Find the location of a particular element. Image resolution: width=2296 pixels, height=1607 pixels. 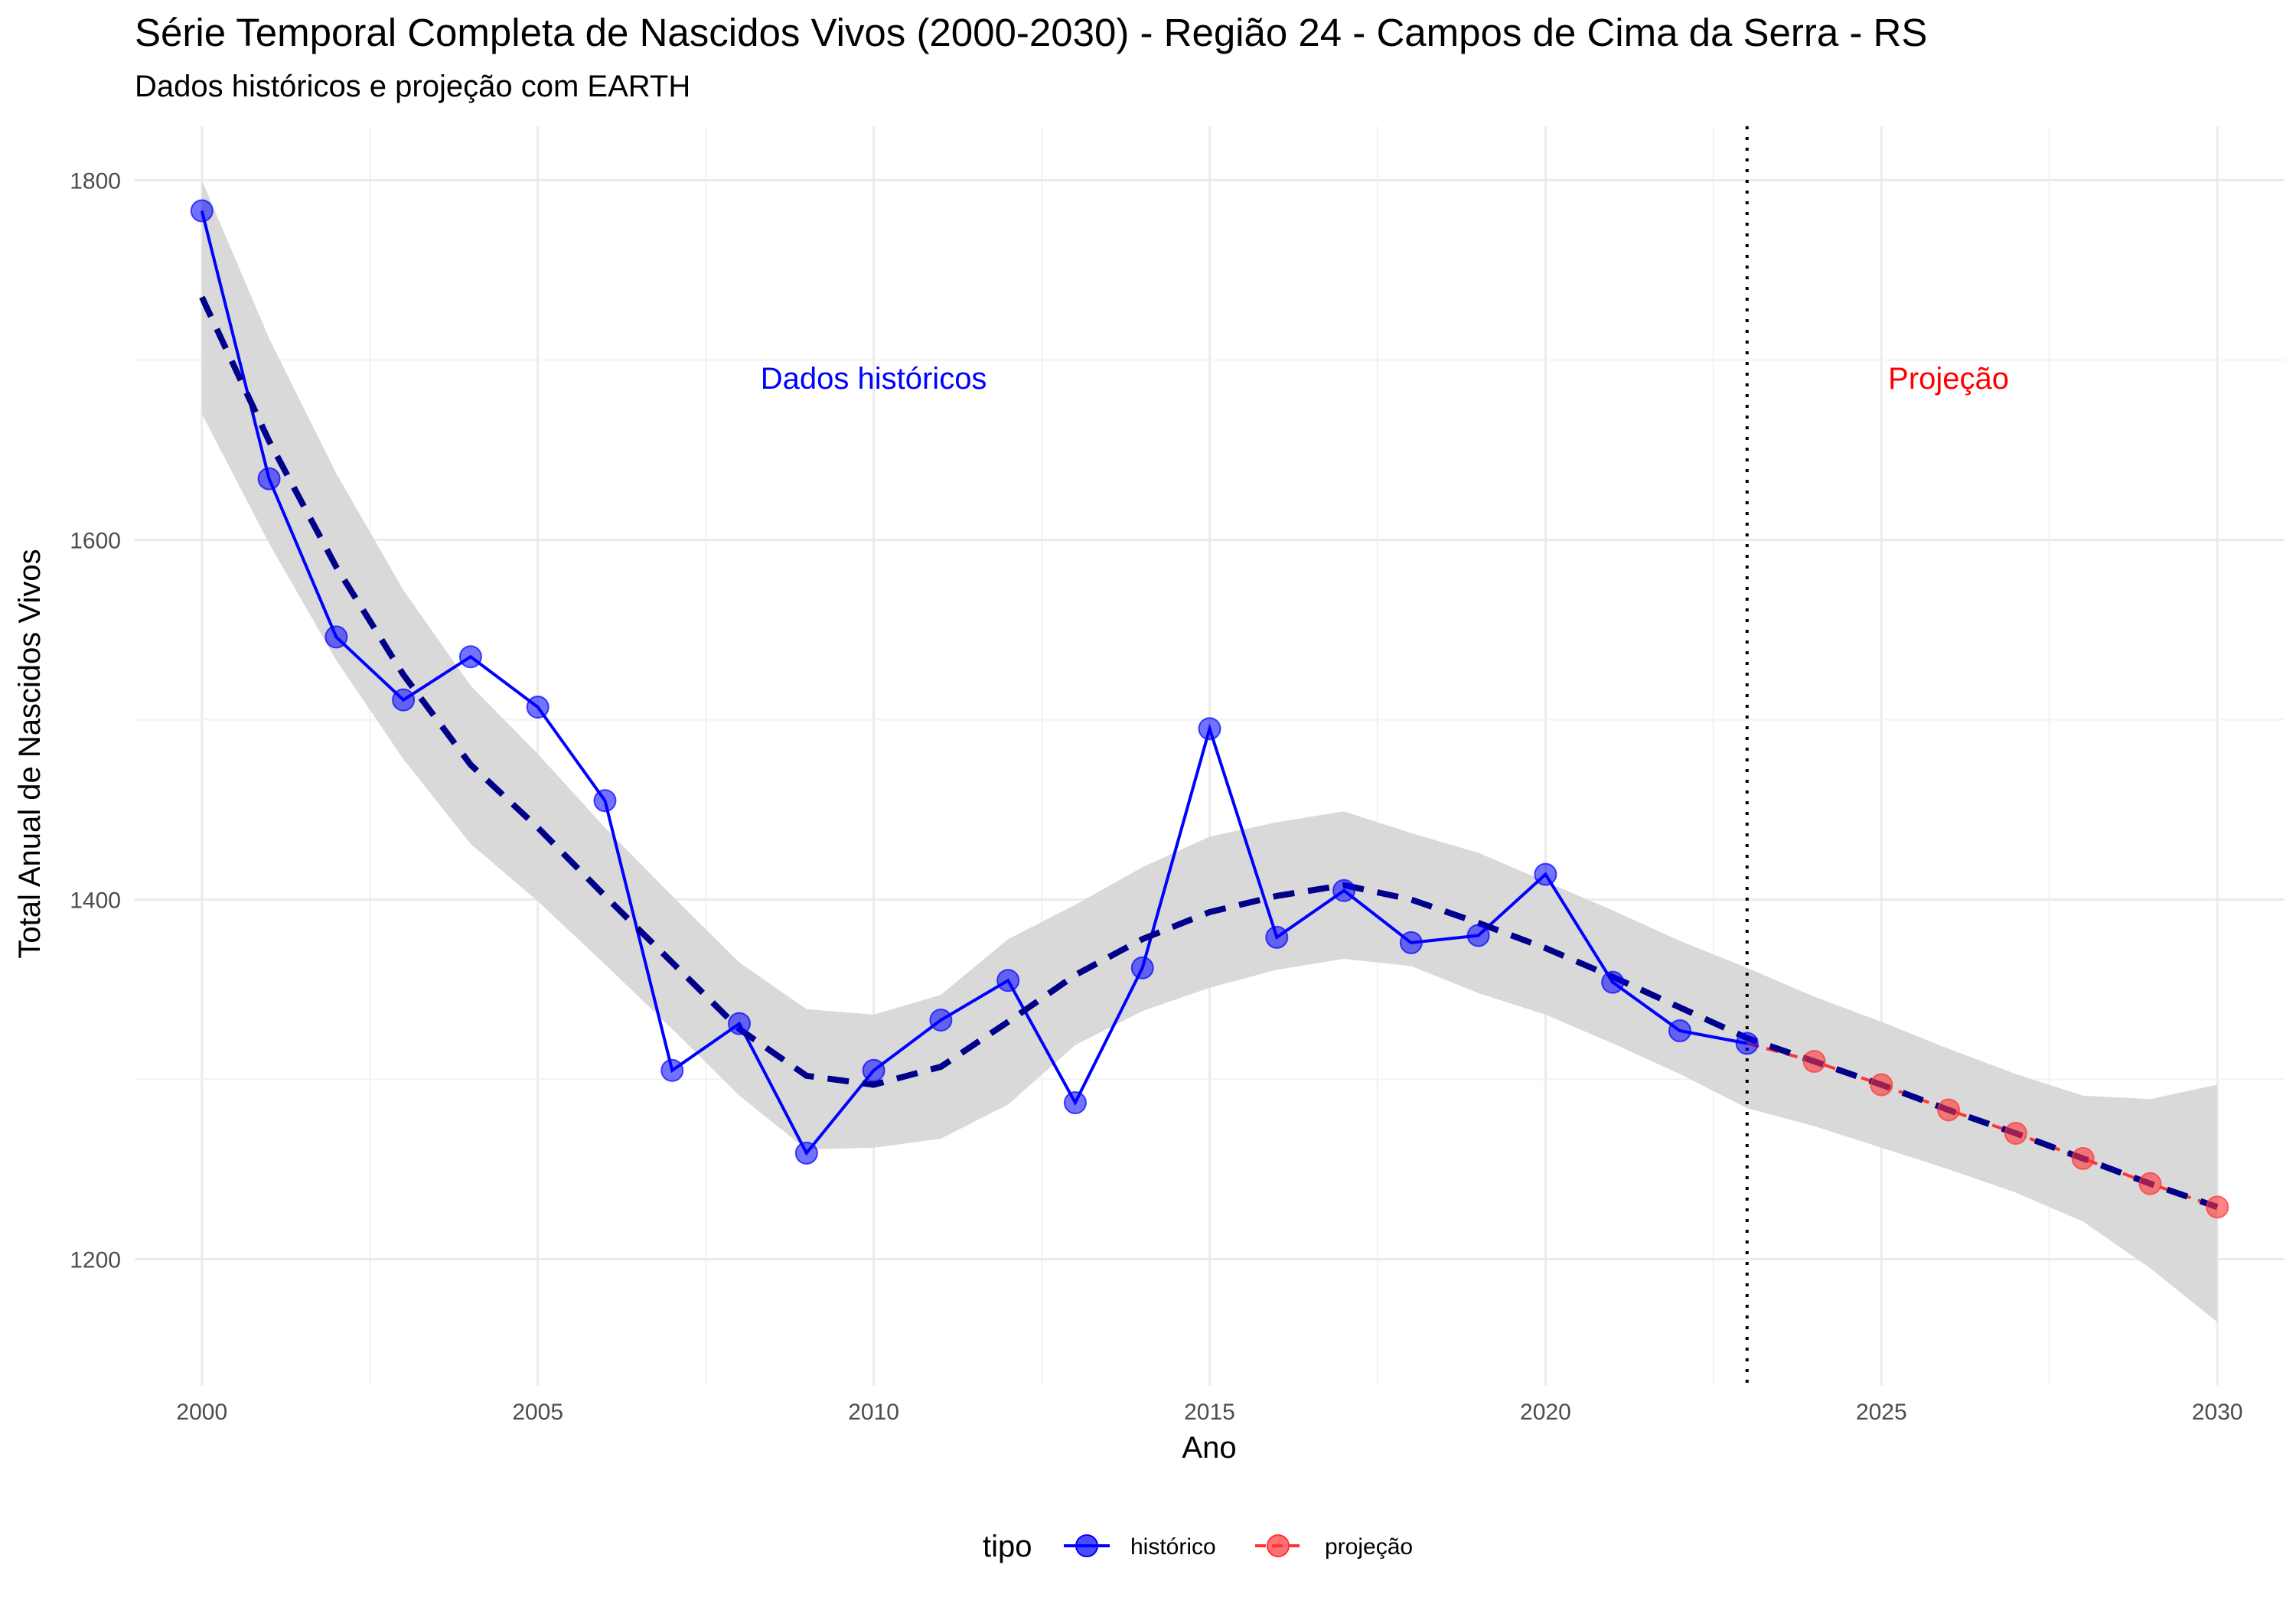

x-tick-label: 2020 is located at coordinates (1545, 1412).